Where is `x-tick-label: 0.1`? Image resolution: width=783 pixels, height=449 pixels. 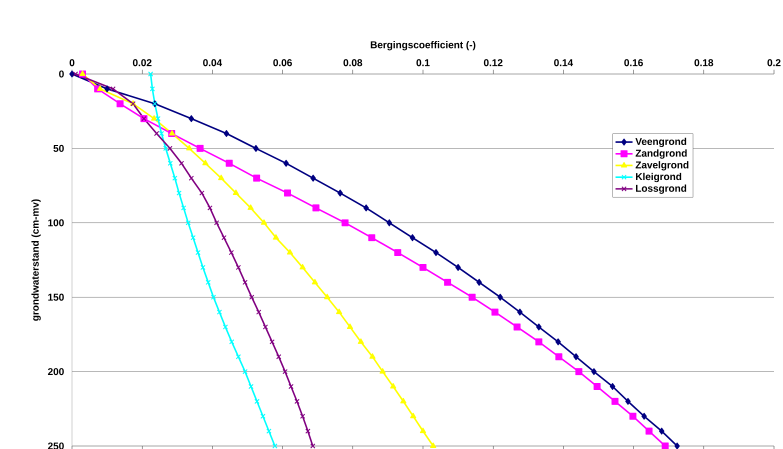
x-tick-label: 0.1 is located at coordinates (423, 62).